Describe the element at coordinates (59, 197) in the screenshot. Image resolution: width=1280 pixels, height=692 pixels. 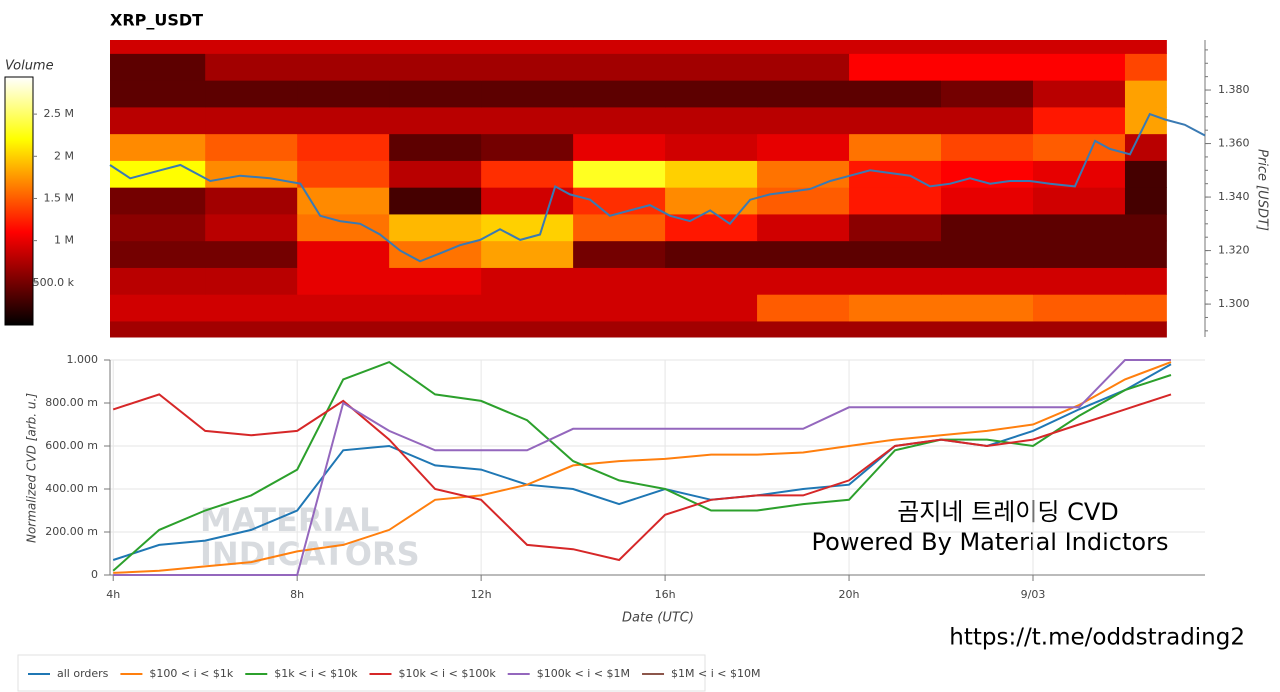
I see `colorbar-tick-label: 1.5 M` at that location.